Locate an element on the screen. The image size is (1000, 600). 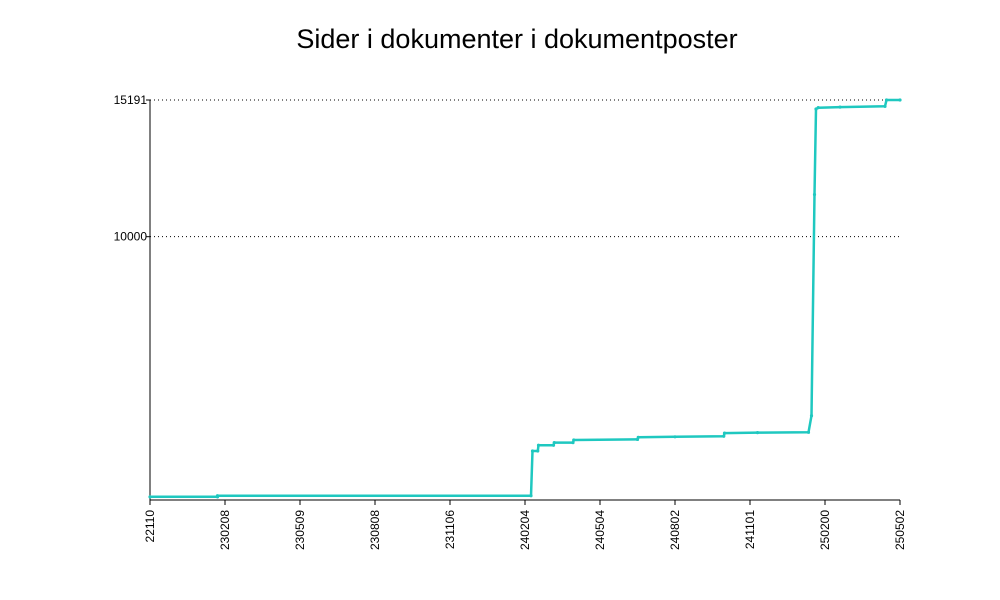
y-tick-label: 15191 is located at coordinates (131, 100).